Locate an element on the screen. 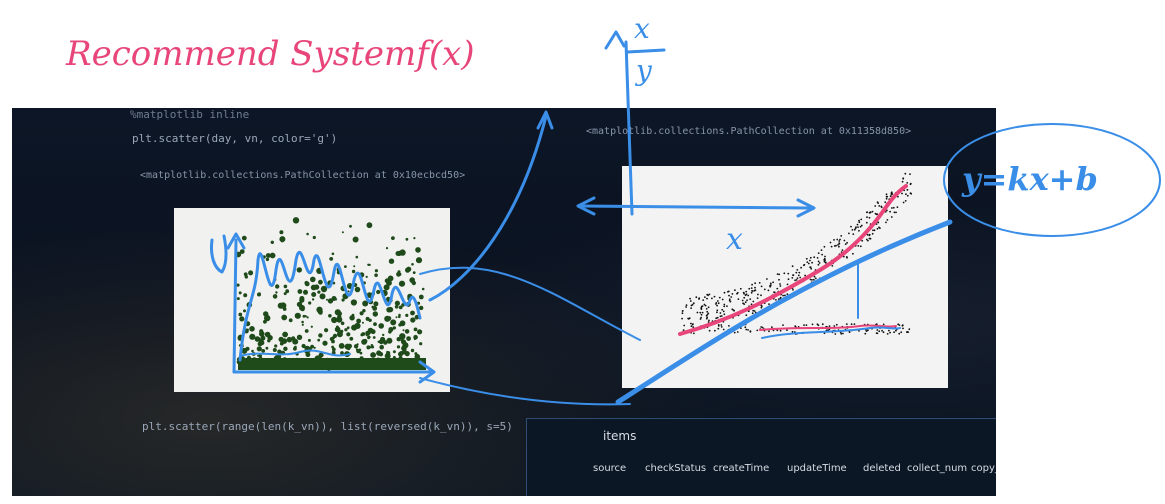  arrow-to-top is located at coordinates (488, 208).